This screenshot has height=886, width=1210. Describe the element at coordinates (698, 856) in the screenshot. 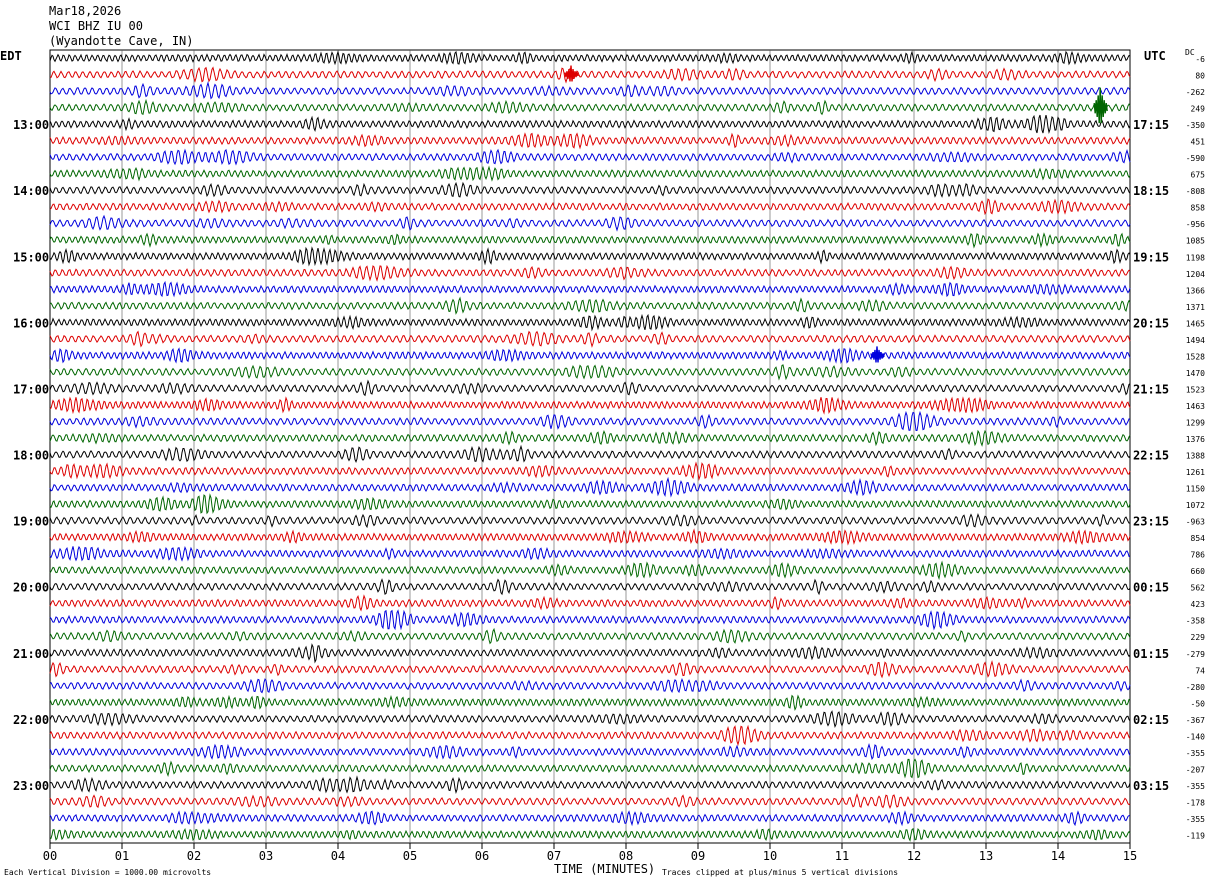

I see `x-tick-label: 09` at that location.